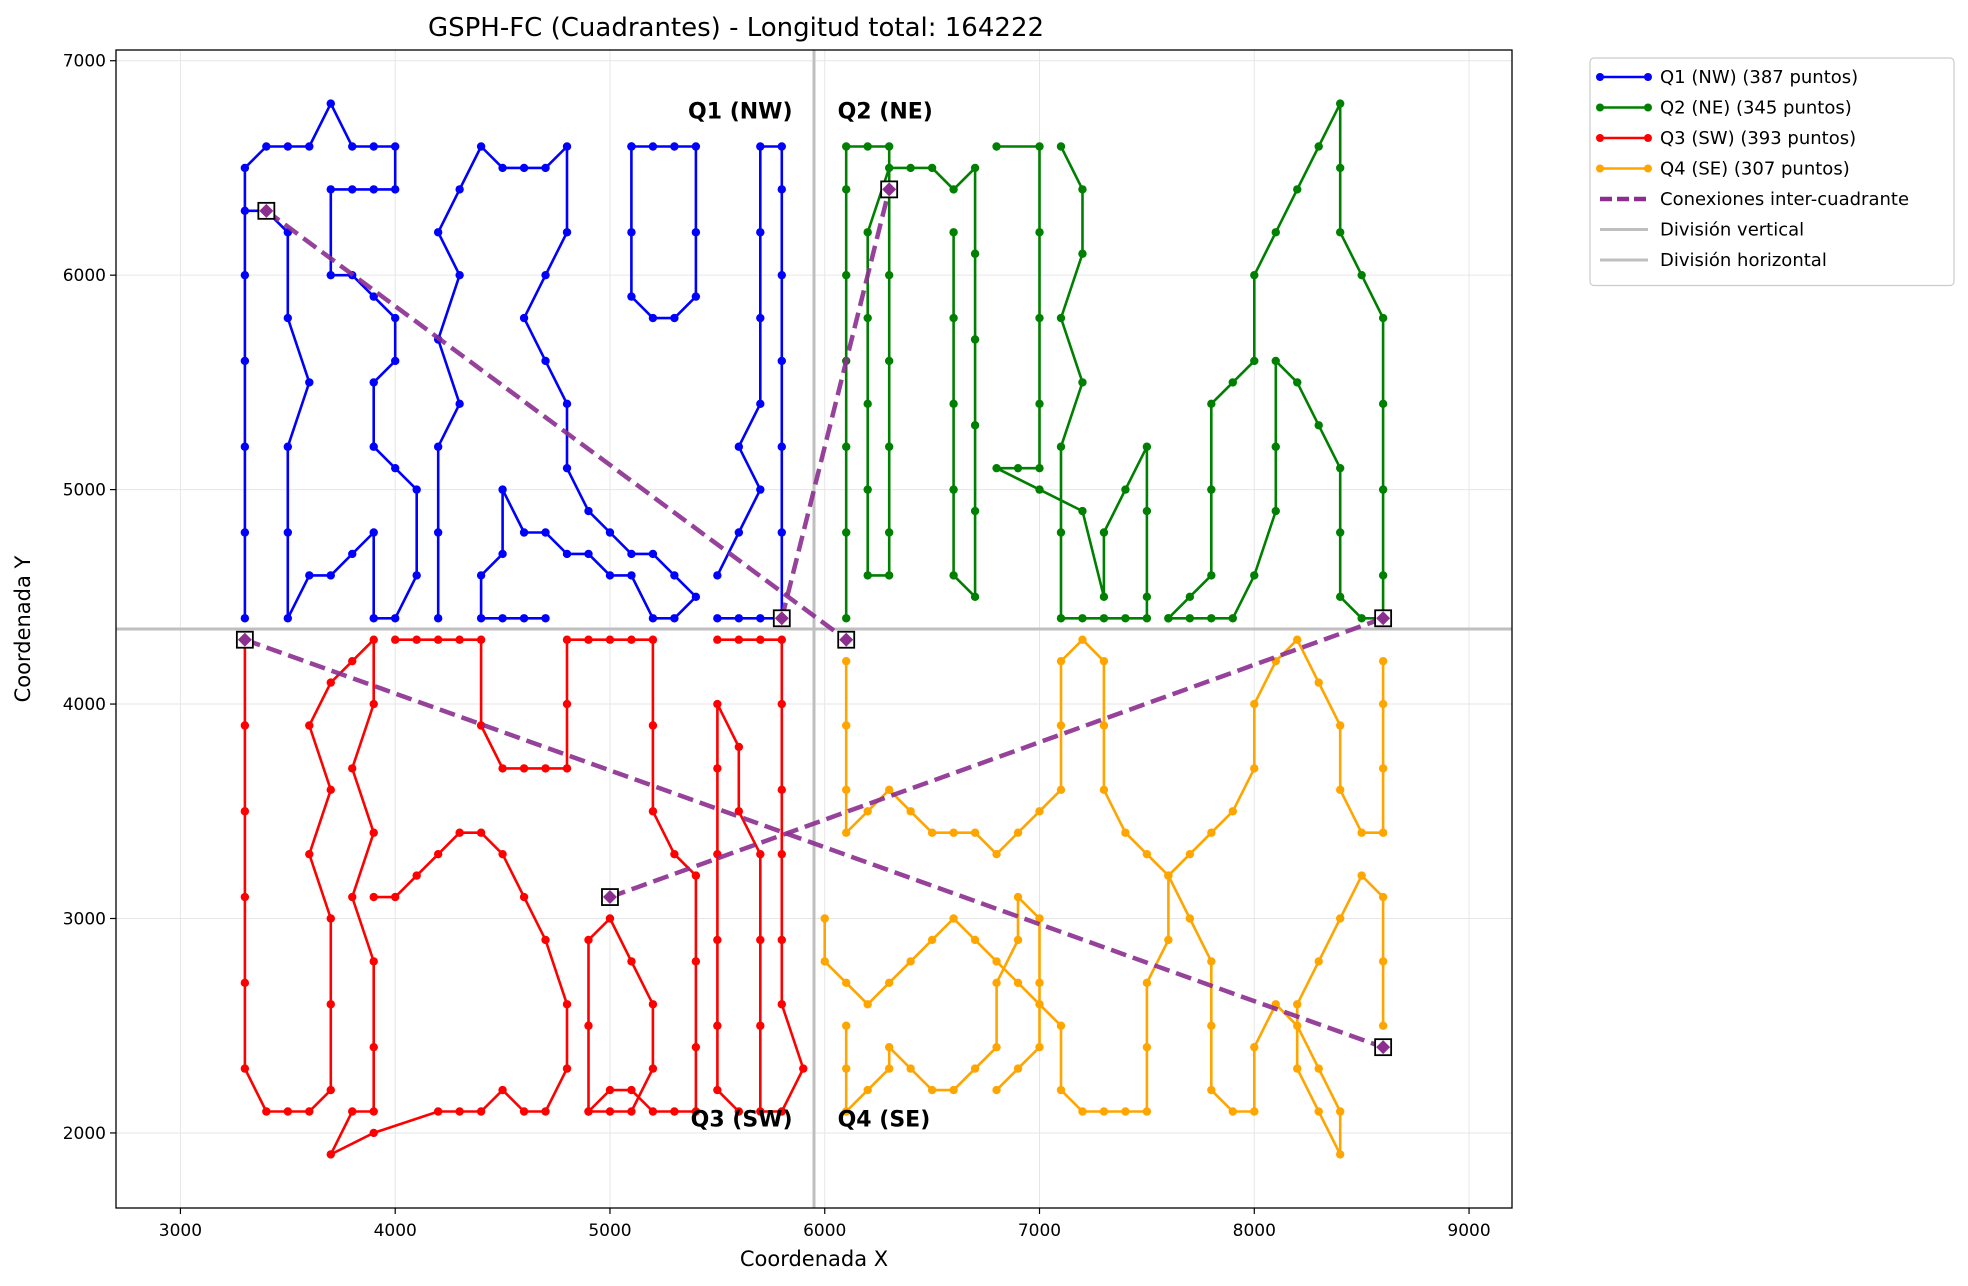 The image size is (1968, 1286). I want to click on x-tick-label: 6000, so click(824, 1231).